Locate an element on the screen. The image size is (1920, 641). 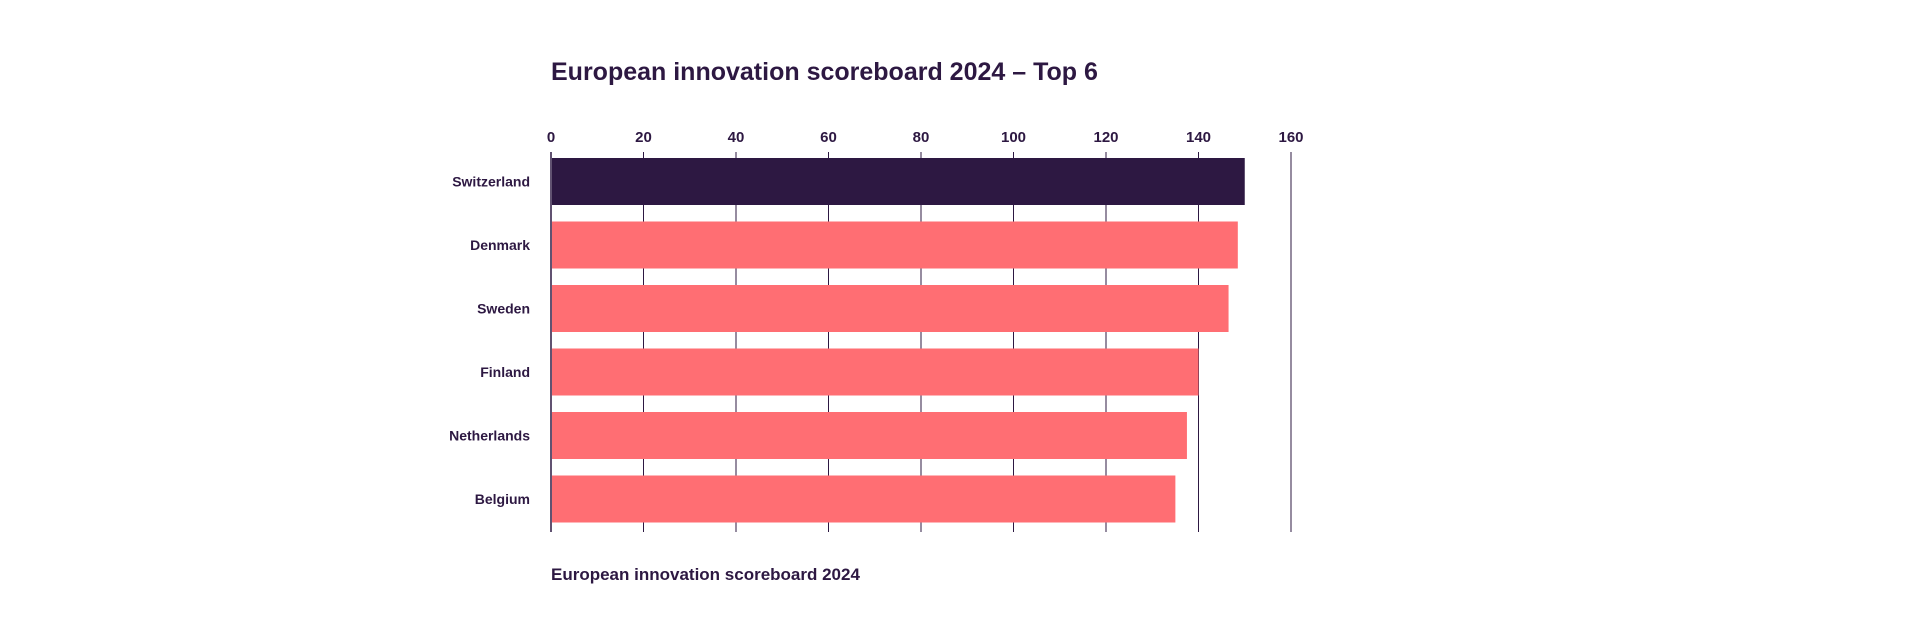
x-tick-label: 80 is located at coordinates (921, 137).